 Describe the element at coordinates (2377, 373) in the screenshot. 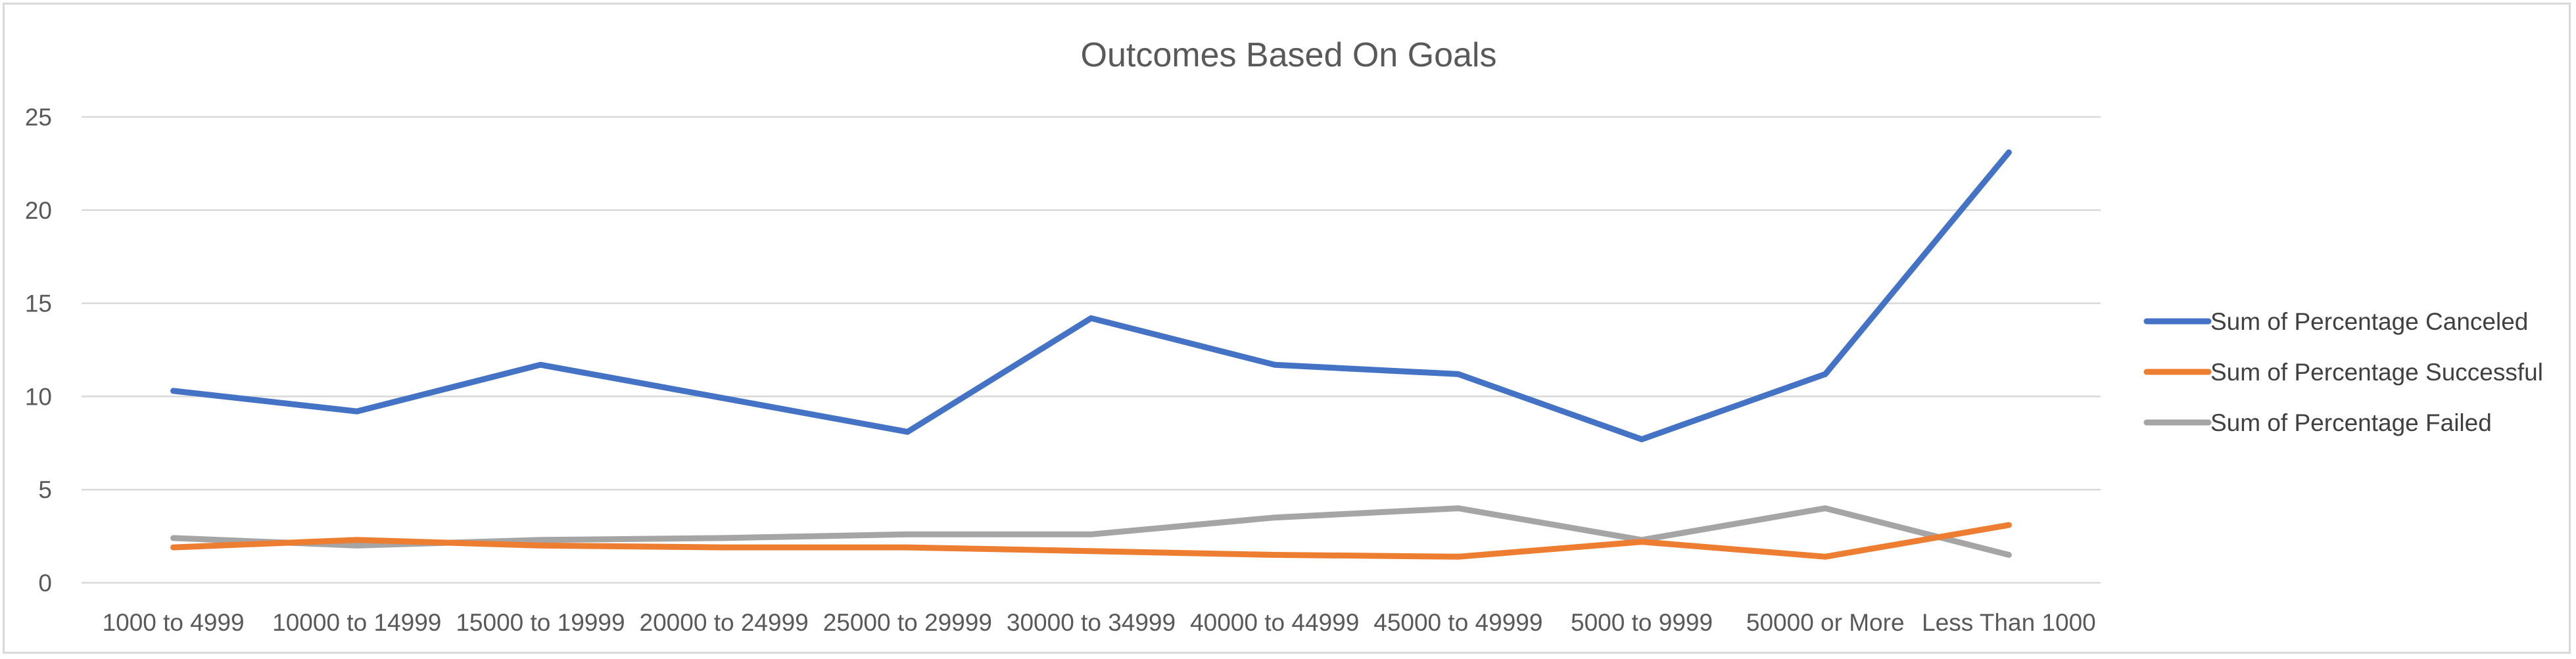

I see `legend-label: Sum of Percentage Successful` at that location.